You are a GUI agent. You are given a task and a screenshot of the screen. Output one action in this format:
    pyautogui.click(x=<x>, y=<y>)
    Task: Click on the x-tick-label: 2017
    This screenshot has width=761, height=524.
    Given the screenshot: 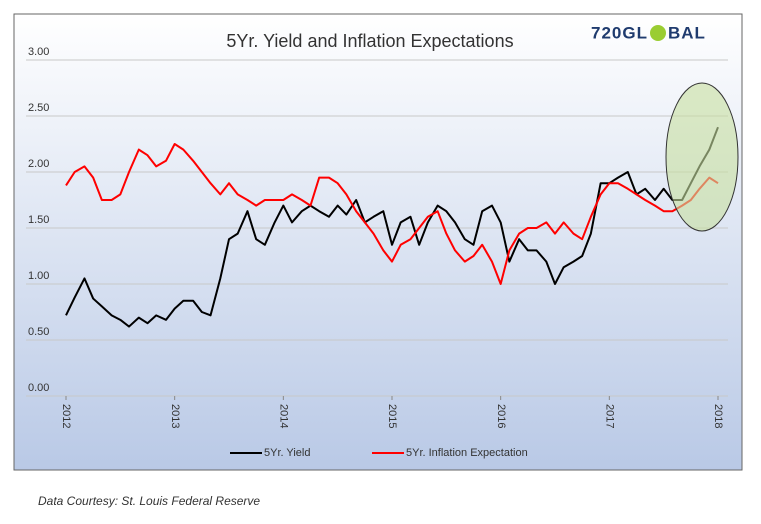 What is the action you would take?
    pyautogui.click(x=609, y=416)
    